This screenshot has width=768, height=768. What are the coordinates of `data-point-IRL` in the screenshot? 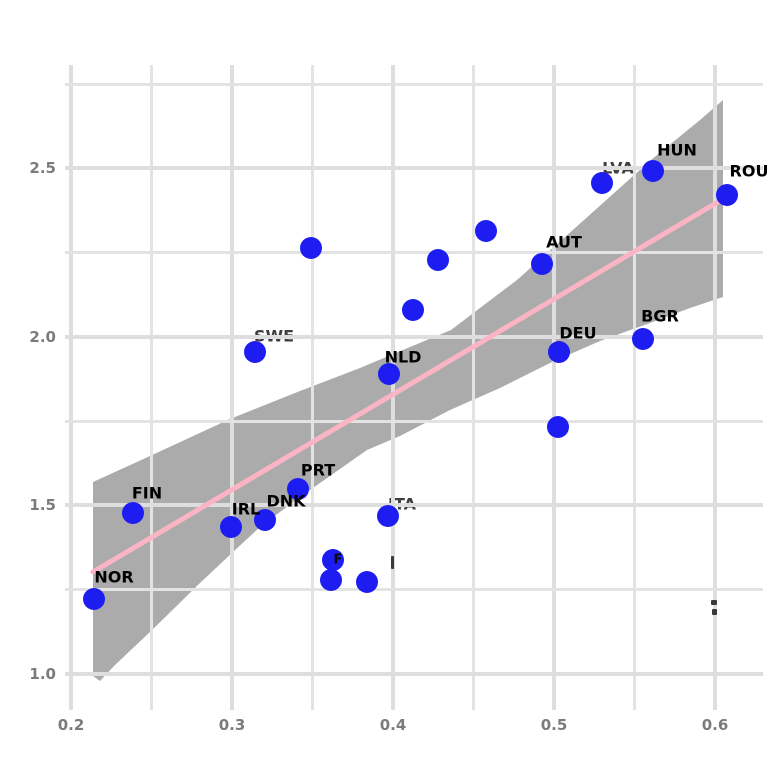 It's located at (231, 527).